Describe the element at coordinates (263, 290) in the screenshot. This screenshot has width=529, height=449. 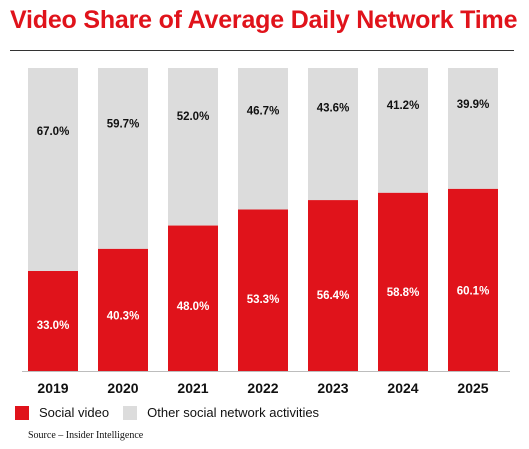
I see `bar-social-video-2022` at that location.